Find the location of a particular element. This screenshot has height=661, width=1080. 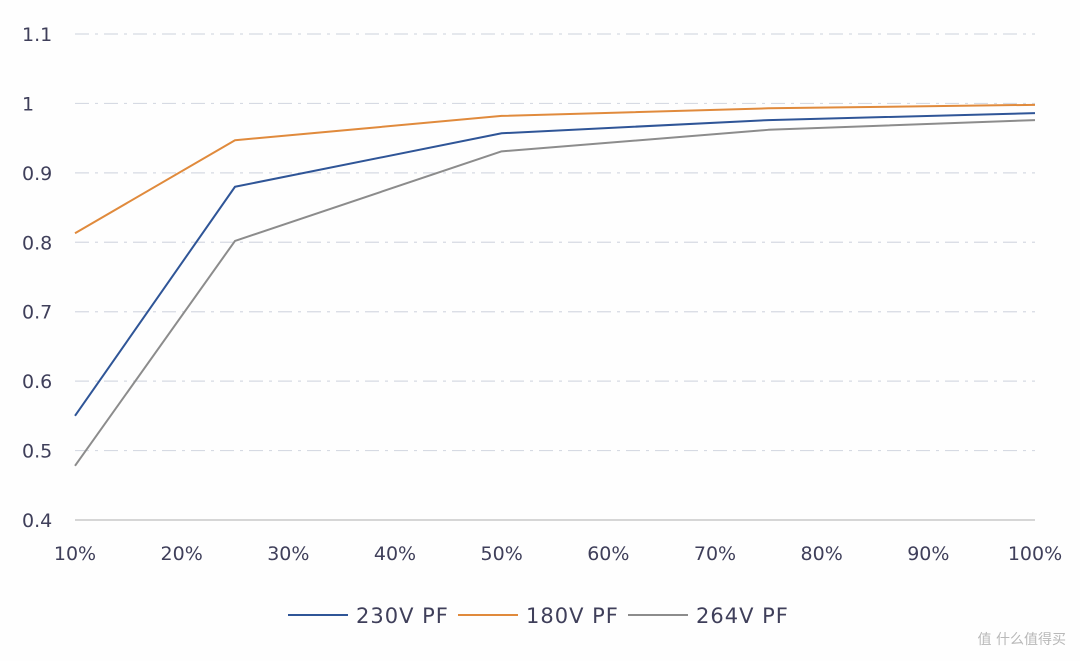

x-tick-label: 70% is located at coordinates (715, 554).